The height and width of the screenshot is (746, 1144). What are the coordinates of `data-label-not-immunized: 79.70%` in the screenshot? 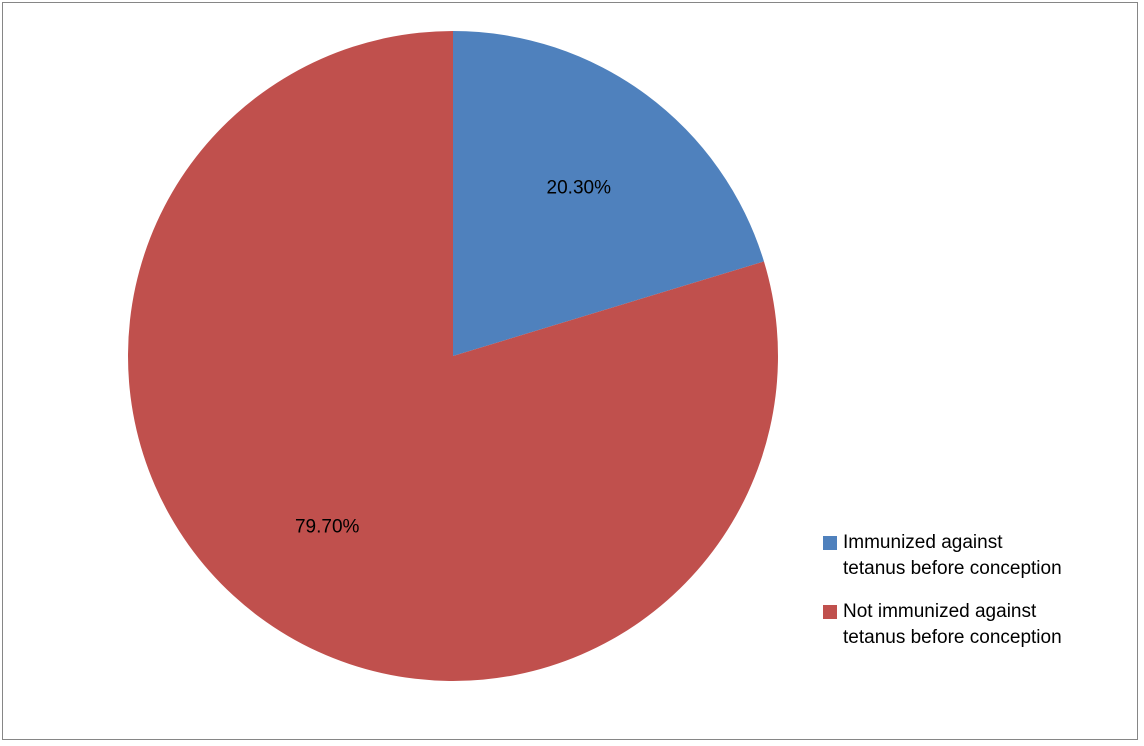 It's located at (327, 527).